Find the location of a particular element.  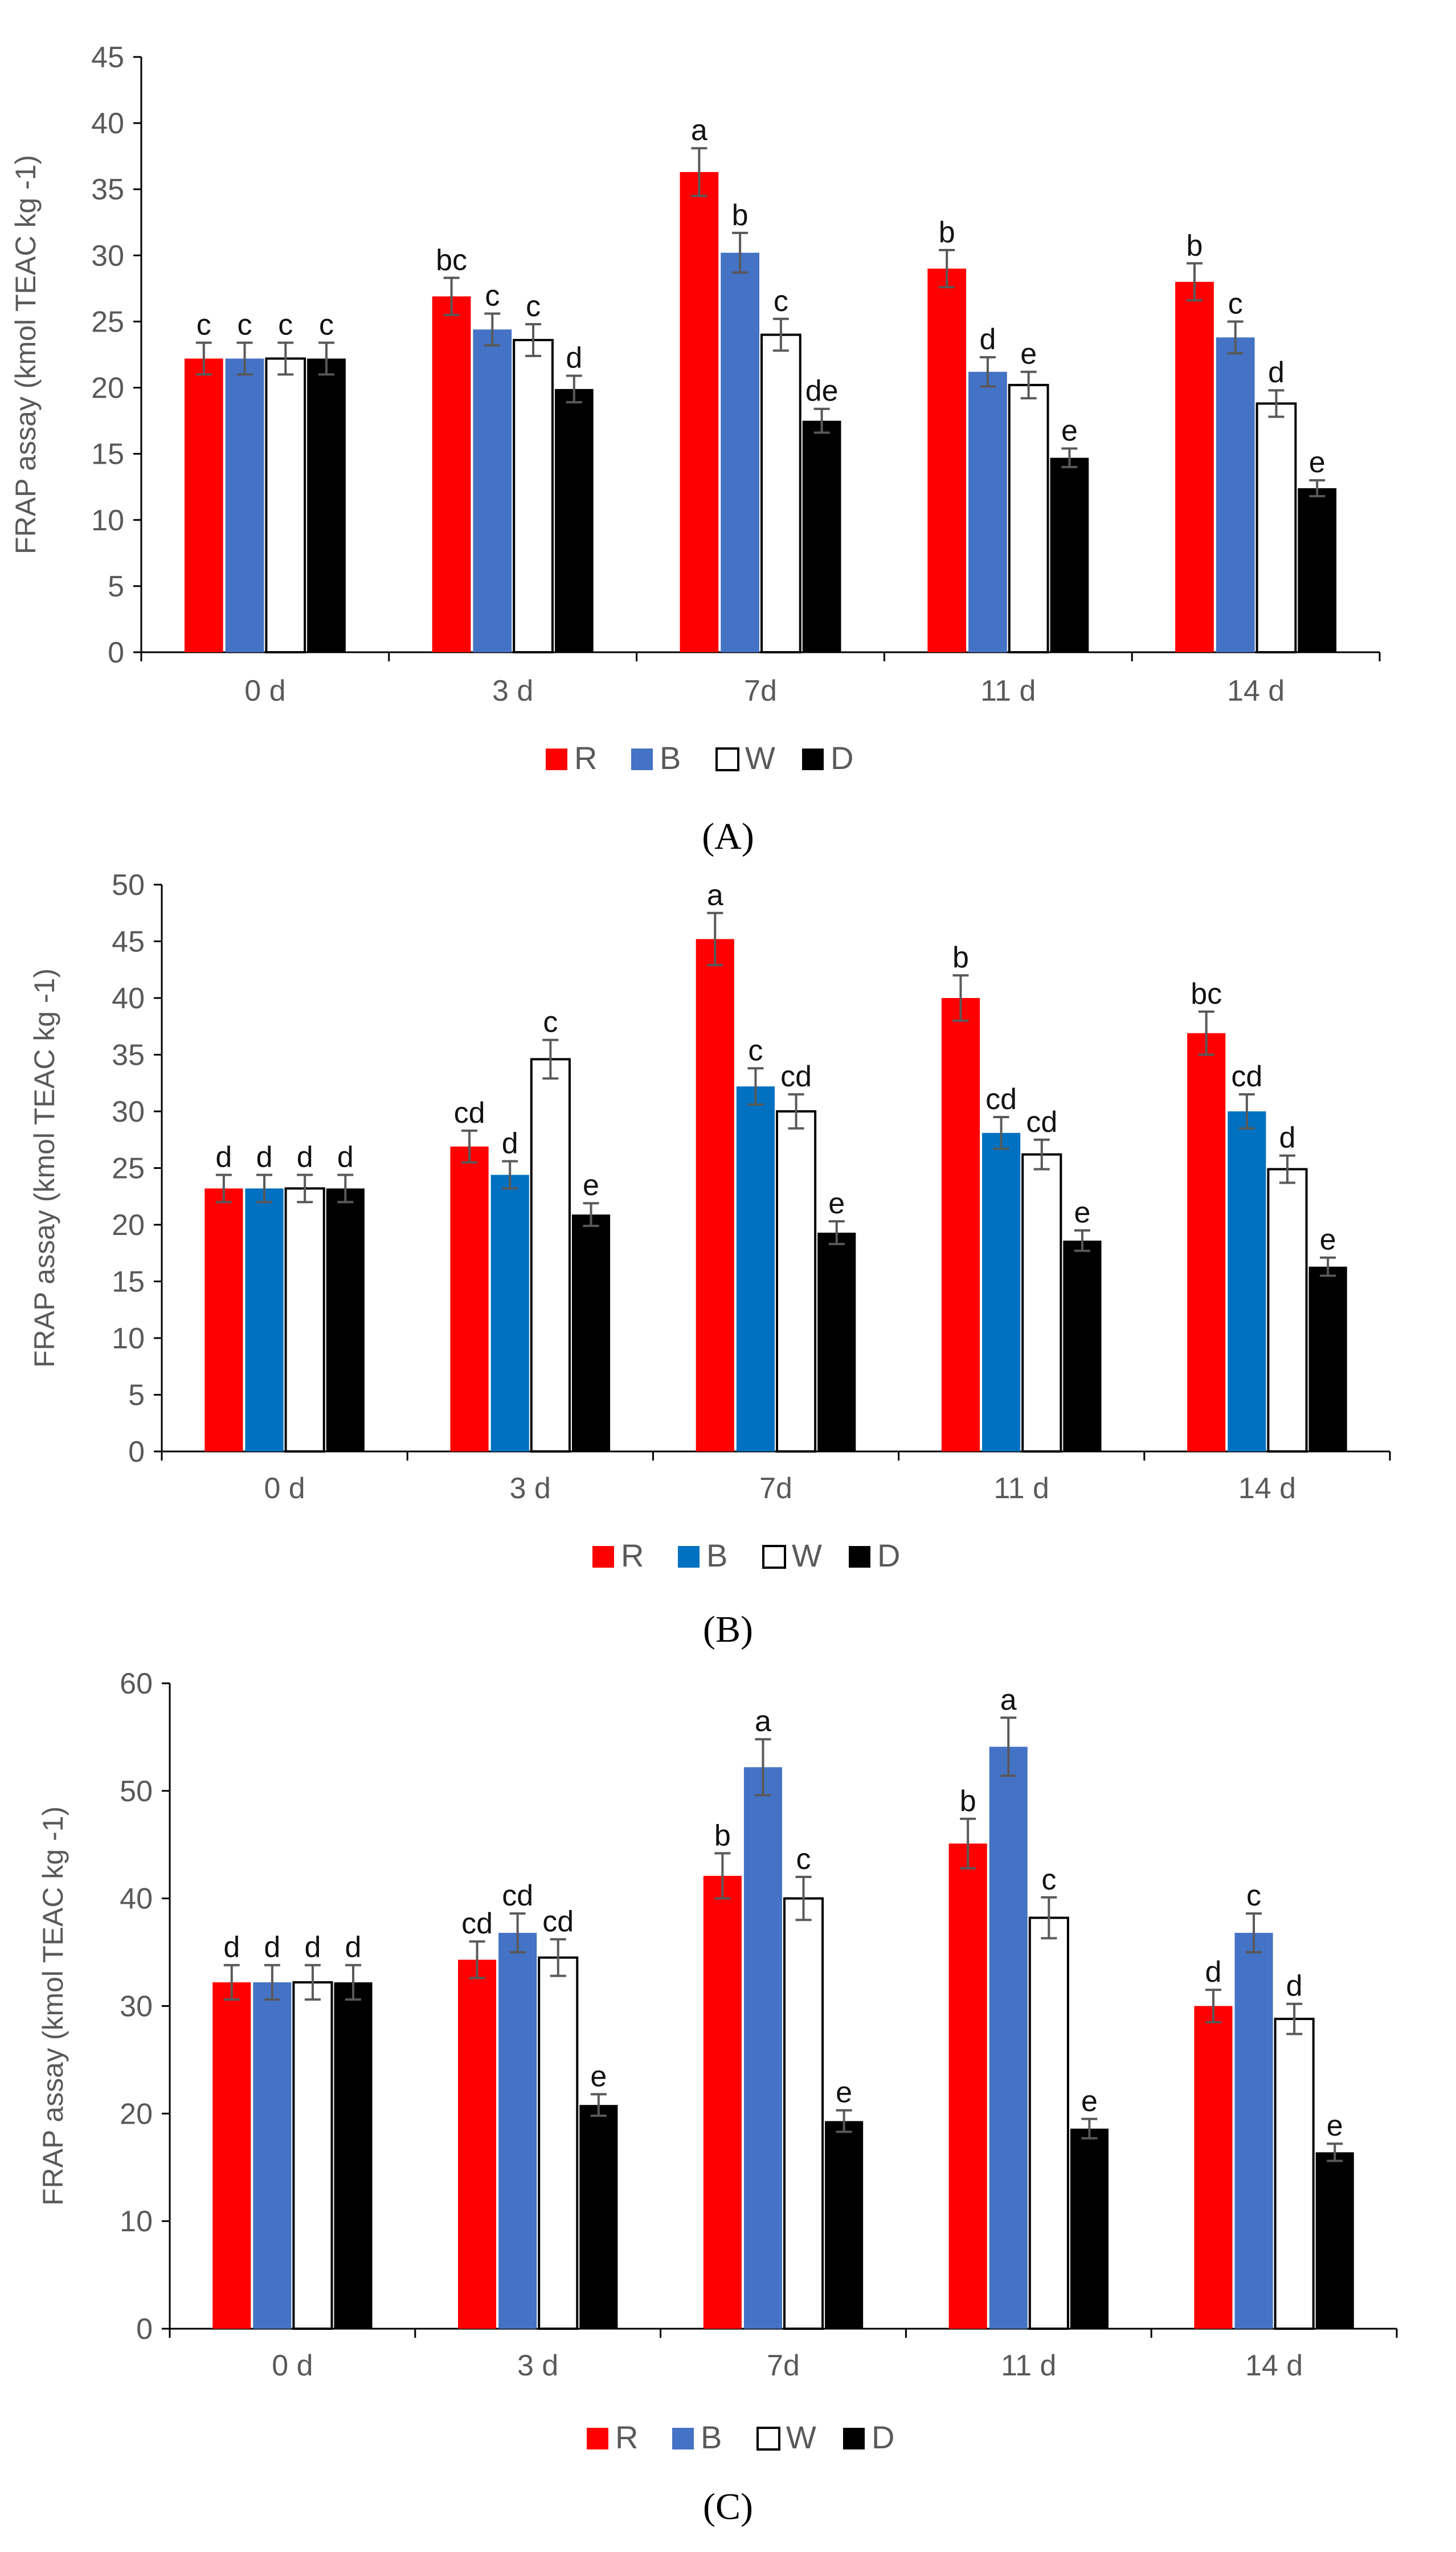

legend-swatch-R is located at coordinates (597, 2438).